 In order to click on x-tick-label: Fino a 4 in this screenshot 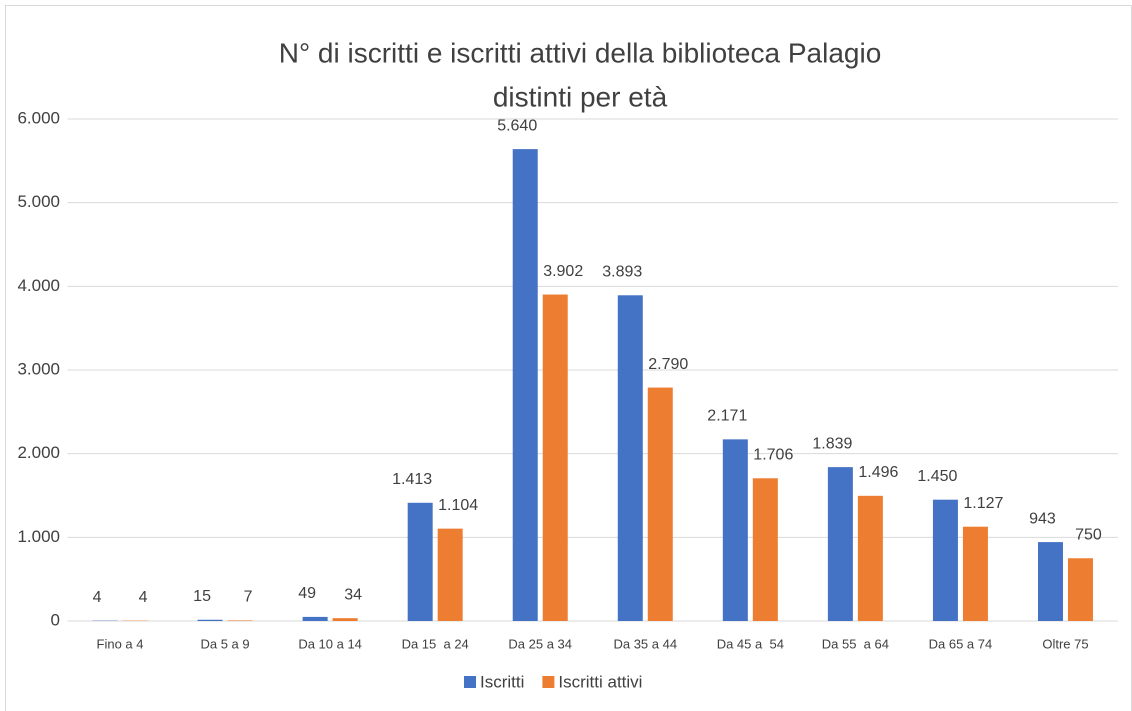, I will do `click(120, 643)`.